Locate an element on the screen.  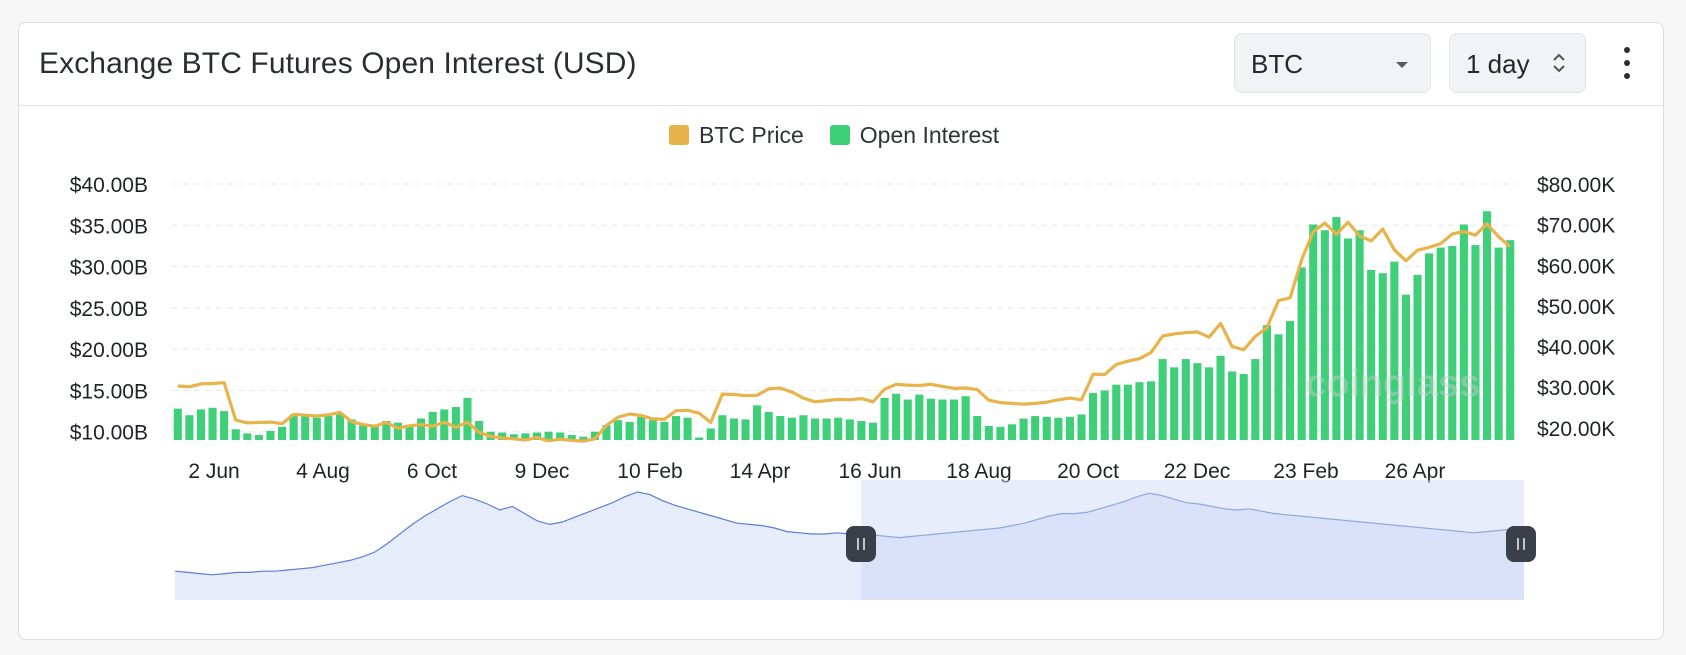
interval-select: 1 day is located at coordinates (1517, 63).